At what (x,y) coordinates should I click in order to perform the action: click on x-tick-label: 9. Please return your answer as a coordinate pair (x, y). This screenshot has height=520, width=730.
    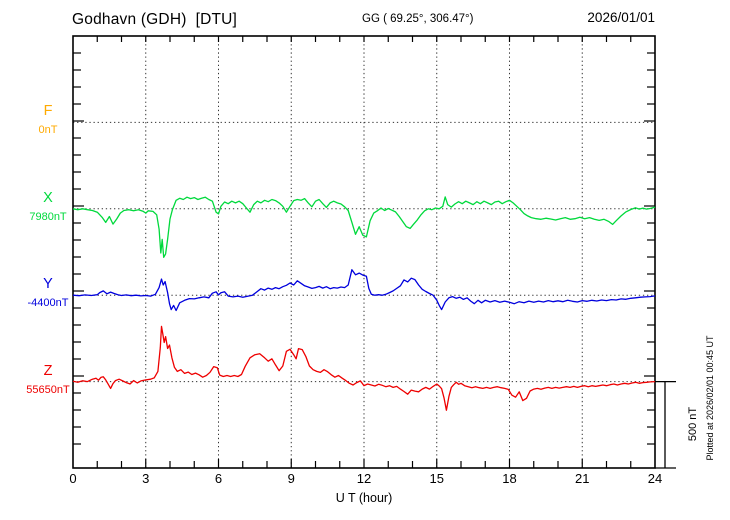
    Looking at the image, I should click on (291, 478).